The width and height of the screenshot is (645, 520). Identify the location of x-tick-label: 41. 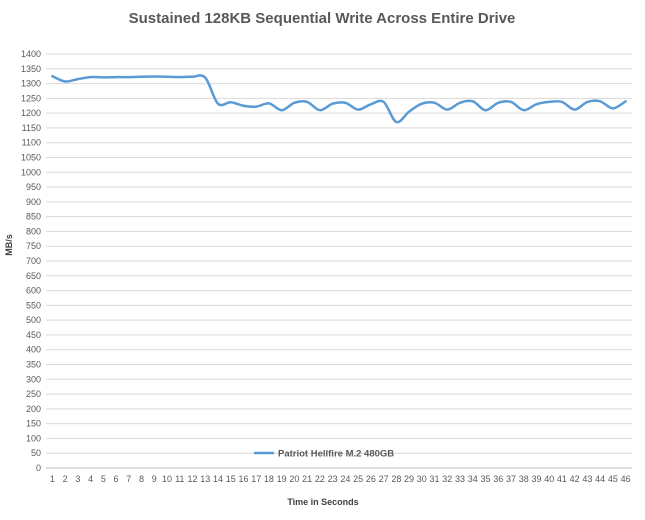
(562, 479).